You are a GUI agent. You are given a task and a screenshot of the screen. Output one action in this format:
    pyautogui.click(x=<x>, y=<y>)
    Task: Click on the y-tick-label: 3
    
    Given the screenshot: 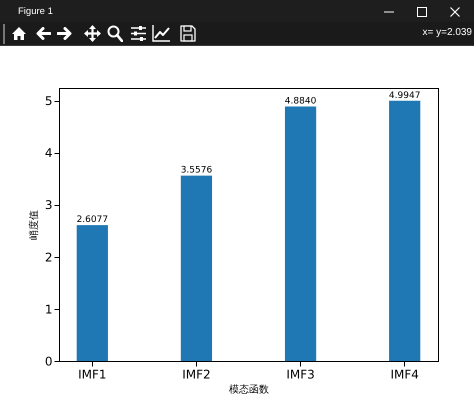 What is the action you would take?
    pyautogui.click(x=48, y=205)
    